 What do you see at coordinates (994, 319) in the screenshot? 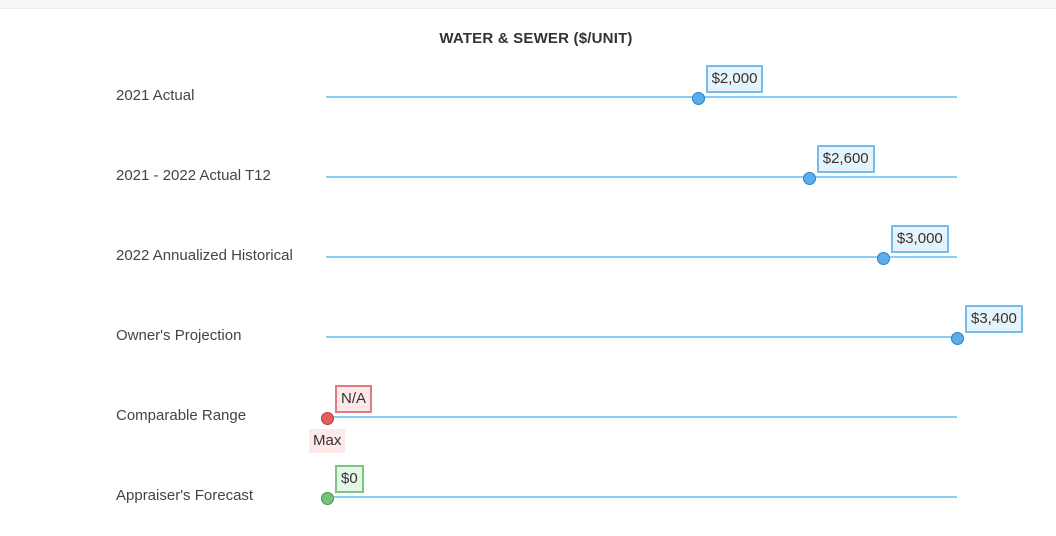
I see `value-label: $3,400` at bounding box center [994, 319].